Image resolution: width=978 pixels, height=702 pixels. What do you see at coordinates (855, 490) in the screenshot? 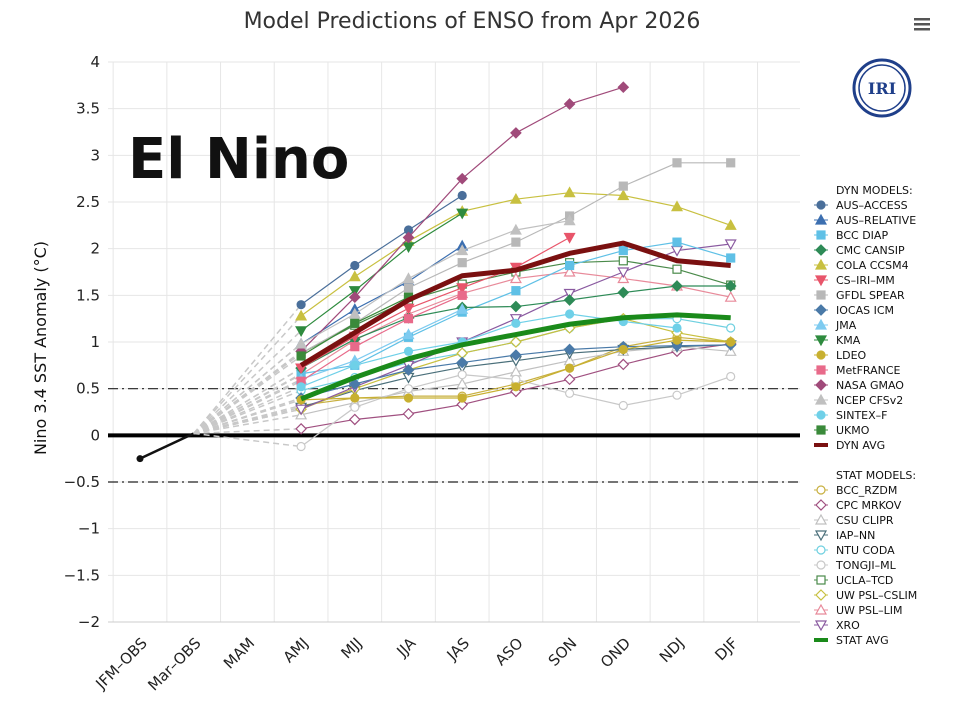
I see `legend-item-bcc-rzdm: BCC_RZDM` at bounding box center [855, 490].